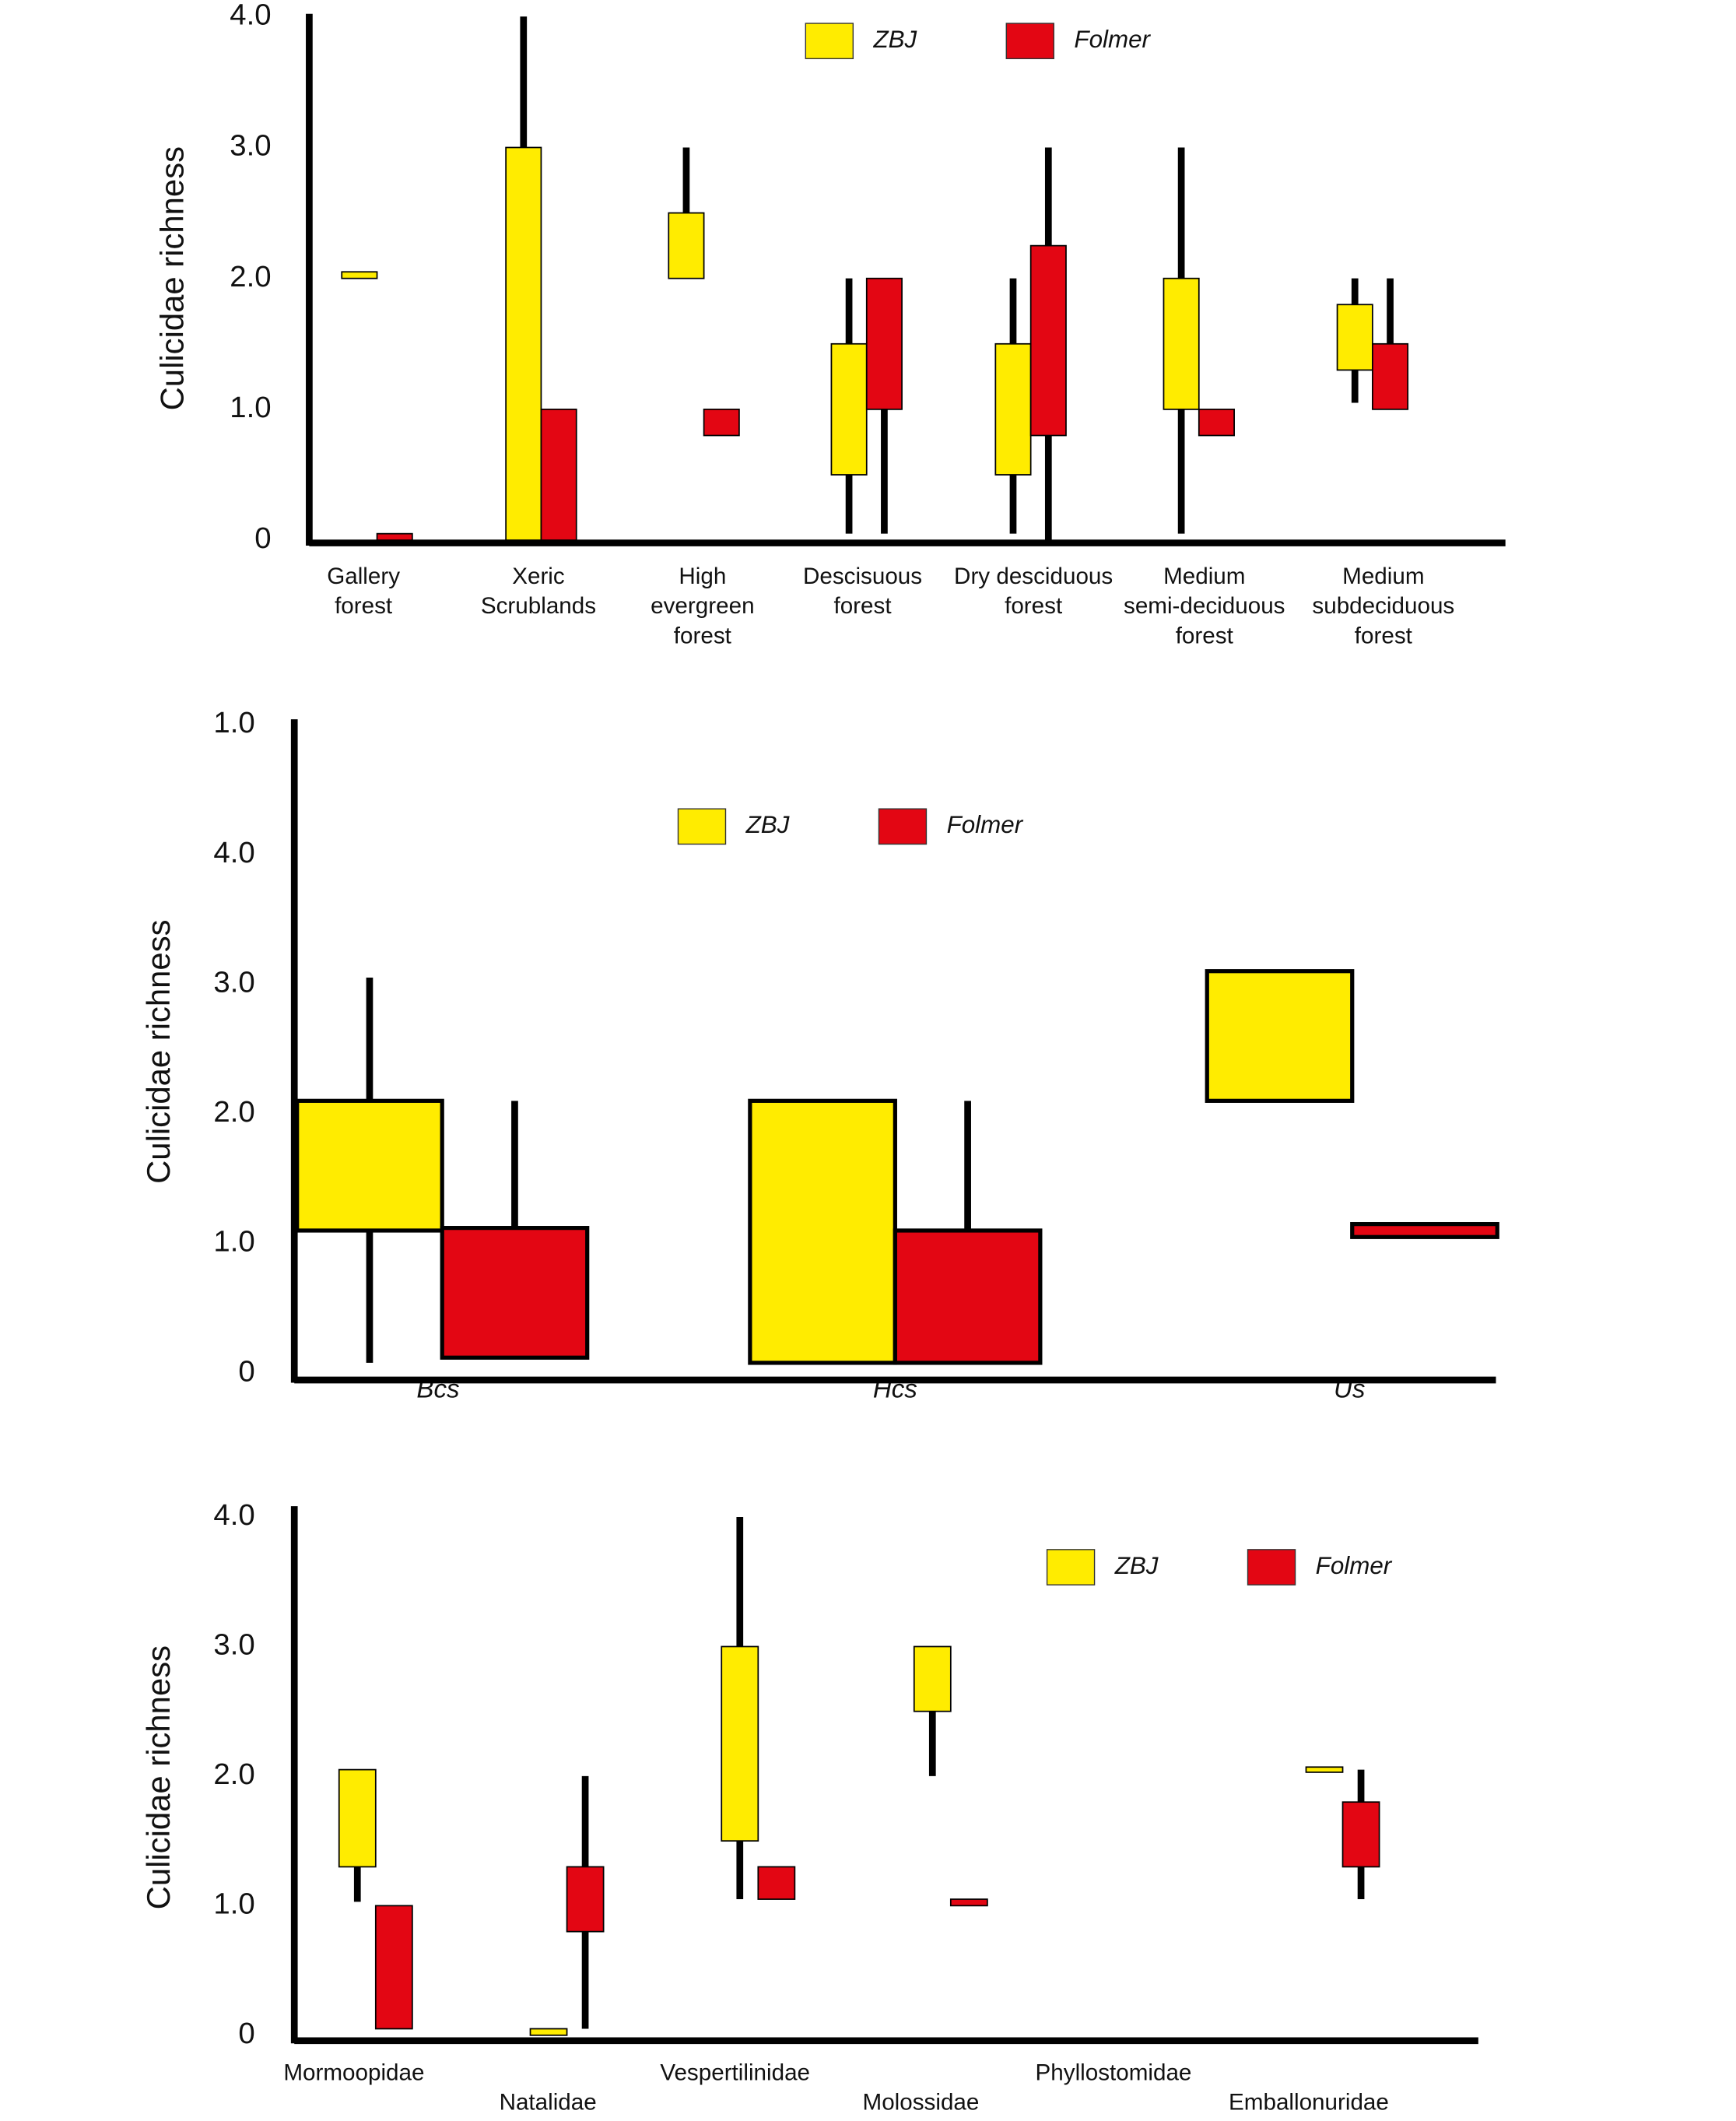  Describe the element at coordinates (548, 2103) in the screenshot. I see `x-tick-label: Natalidae` at that location.